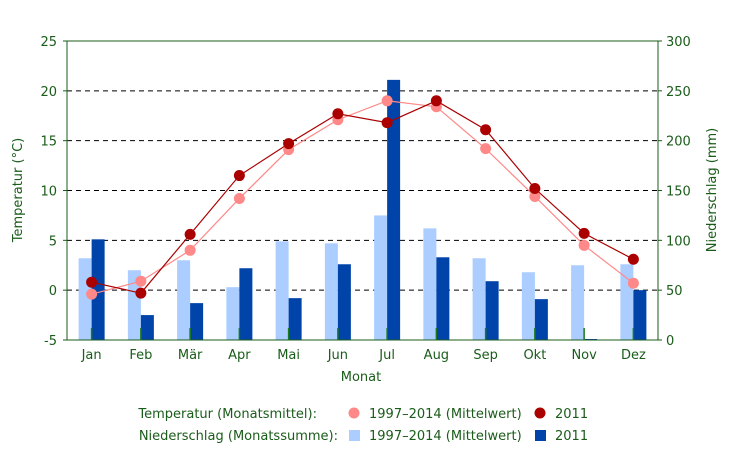 This screenshot has height=461, width=733. I want to click on x-tick-label: Jan, so click(91, 355).